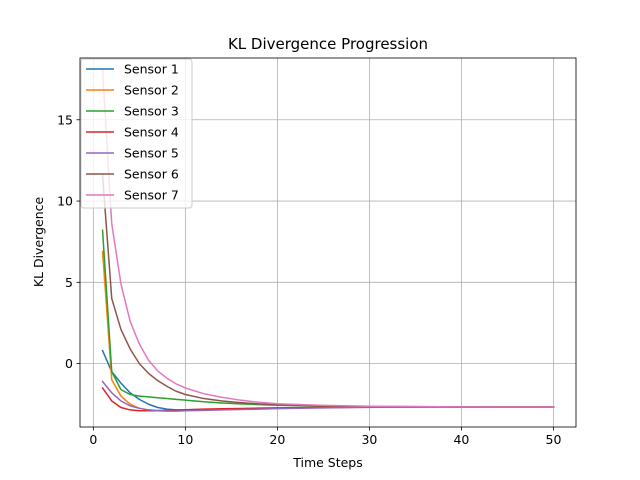 The height and width of the screenshot is (480, 640). Describe the element at coordinates (68, 241) in the screenshot. I see `y-axis-ticks: 0 5 10 15` at that location.